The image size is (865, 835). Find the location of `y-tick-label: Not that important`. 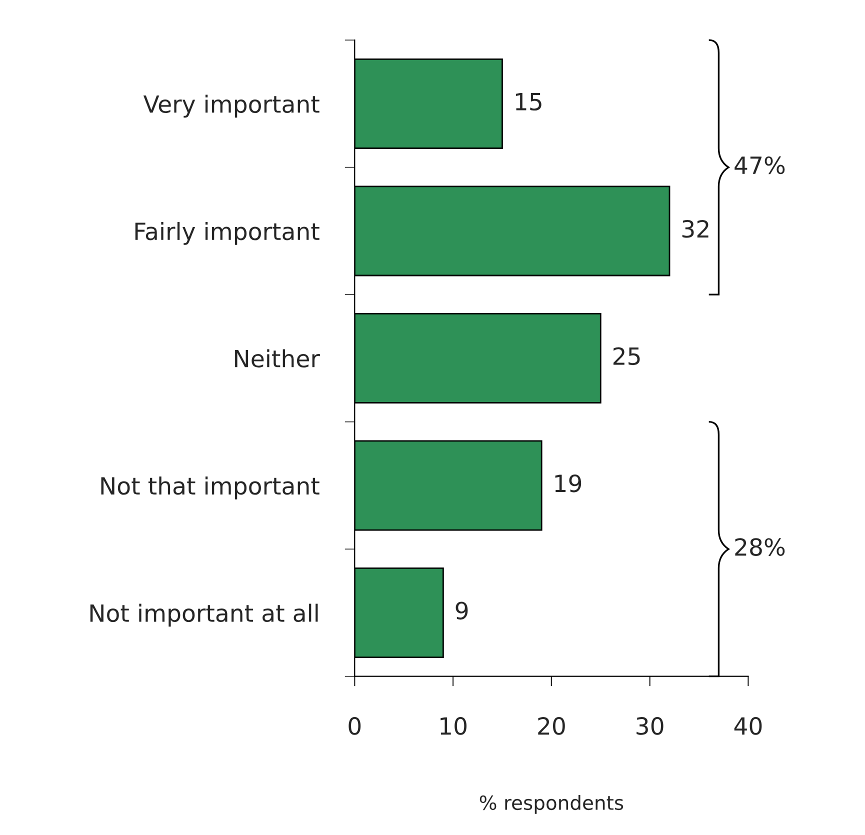

y-tick-label: Not that important is located at coordinates (210, 488).